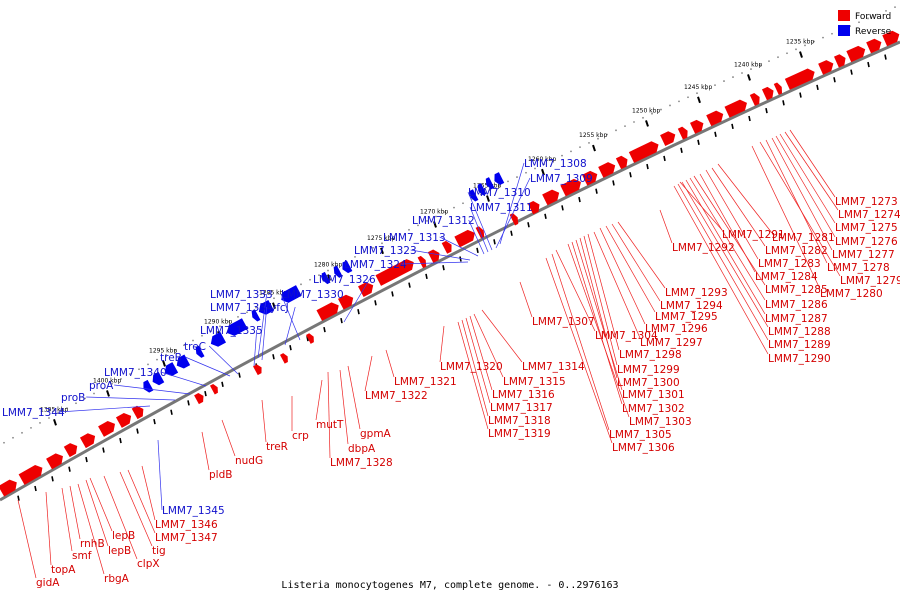  I want to click on legend-label-forward: Forward, so click(873, 17).